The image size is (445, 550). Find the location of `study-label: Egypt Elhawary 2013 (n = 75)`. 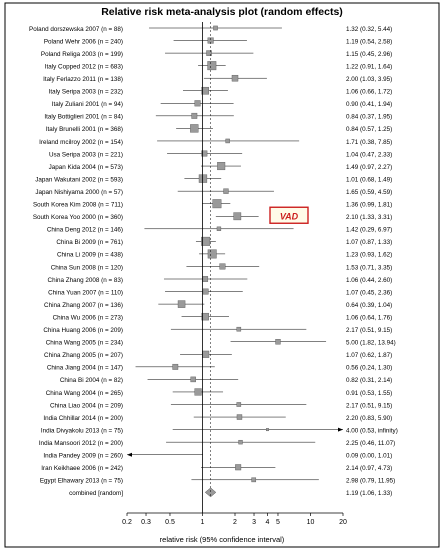

study-label: Egypt Elhawary 2013 (n = 75) is located at coordinates (81, 481).